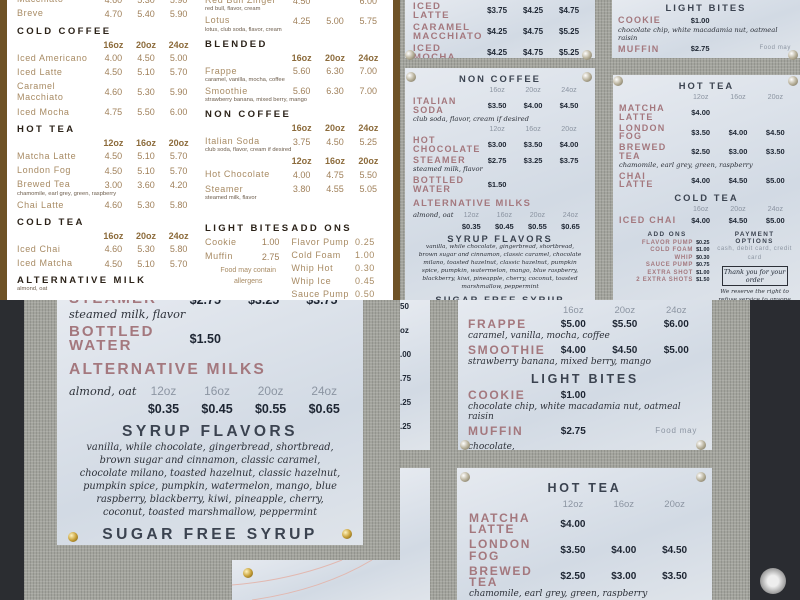 This screenshot has width=800, height=600. Describe the element at coordinates (106, 13) in the screenshot. I see `menu-item: Breve 4.70 5.40 5.90` at that location.